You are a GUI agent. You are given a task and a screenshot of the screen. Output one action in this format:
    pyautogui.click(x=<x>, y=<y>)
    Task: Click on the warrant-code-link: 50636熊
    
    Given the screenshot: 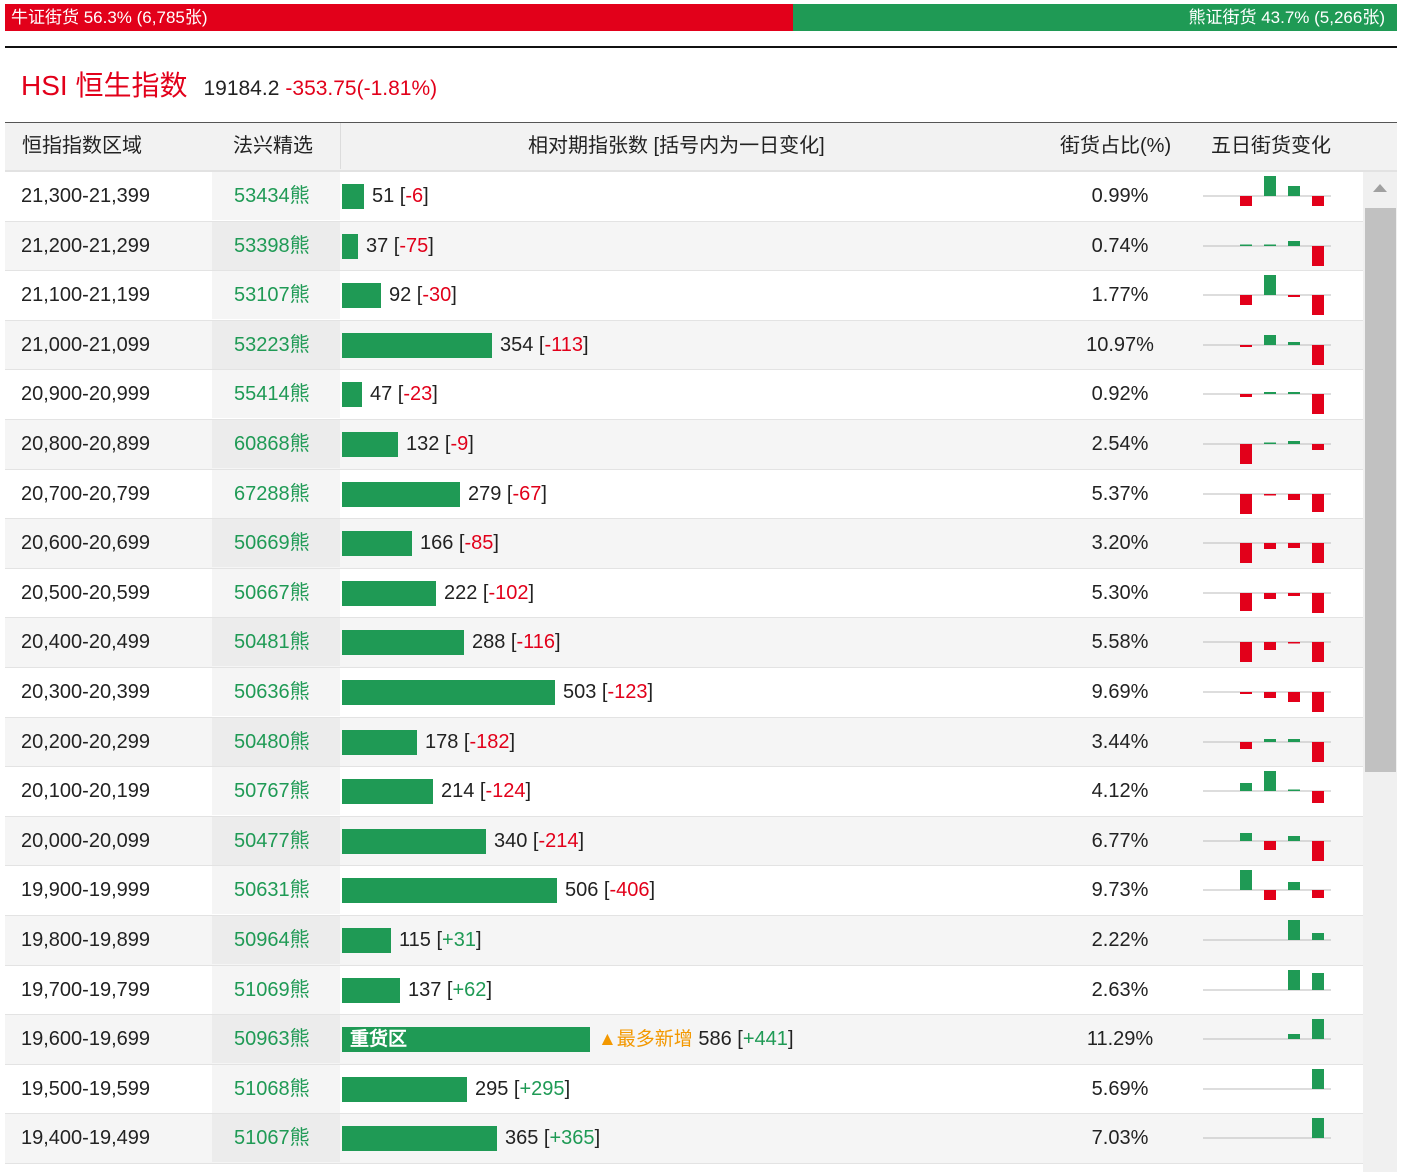 What is the action you would take?
    pyautogui.click(x=272, y=691)
    